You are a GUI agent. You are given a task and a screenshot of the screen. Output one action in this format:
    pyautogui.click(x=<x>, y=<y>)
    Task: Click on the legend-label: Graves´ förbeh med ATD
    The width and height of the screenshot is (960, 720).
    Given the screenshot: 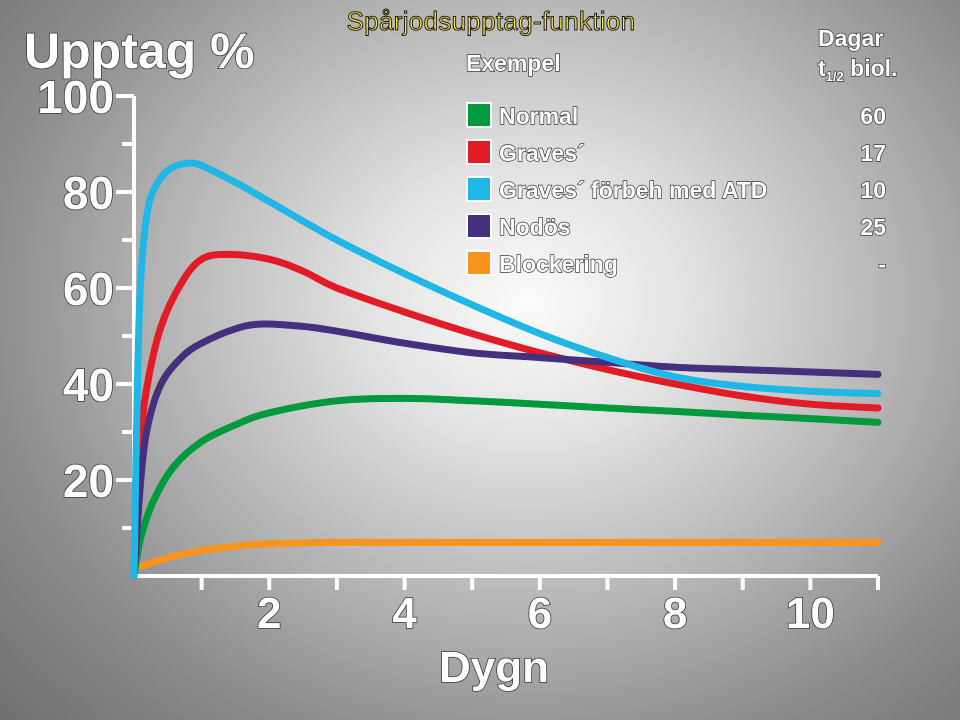 What is the action you would take?
    pyautogui.click(x=633, y=190)
    